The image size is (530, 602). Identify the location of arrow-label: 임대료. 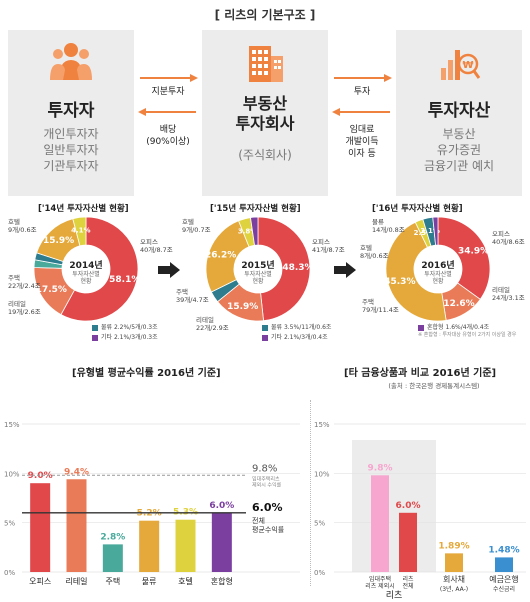
(362, 130).